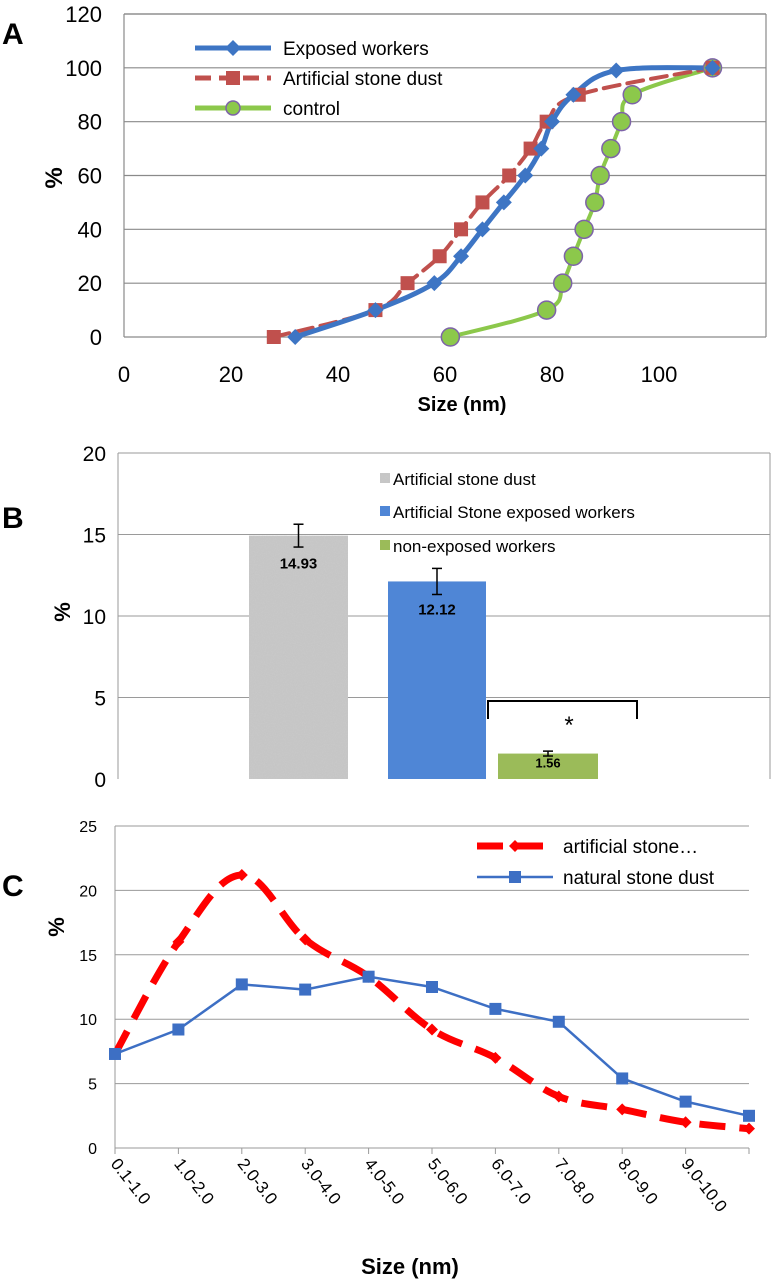 The image size is (771, 1280). Describe the element at coordinates (514, 512) in the screenshot. I see `b-legend-label: Artificial Stone exposed workers` at that location.